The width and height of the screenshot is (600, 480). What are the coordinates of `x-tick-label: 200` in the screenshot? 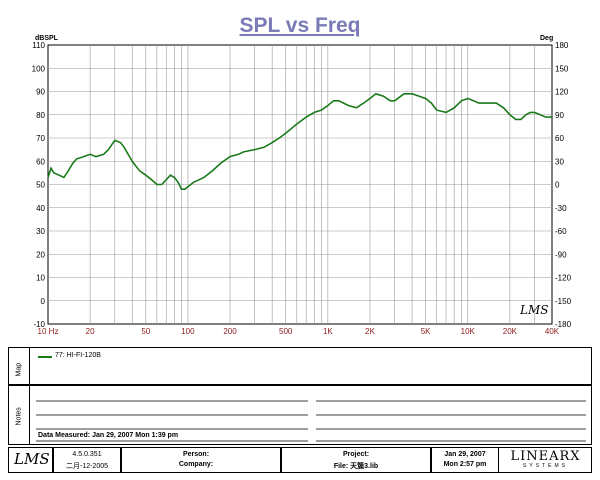 It's located at (230, 331).